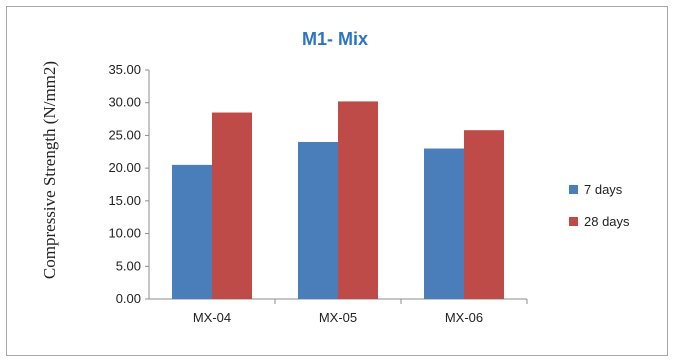  I want to click on y-tick-label: 25.00, so click(124, 134).